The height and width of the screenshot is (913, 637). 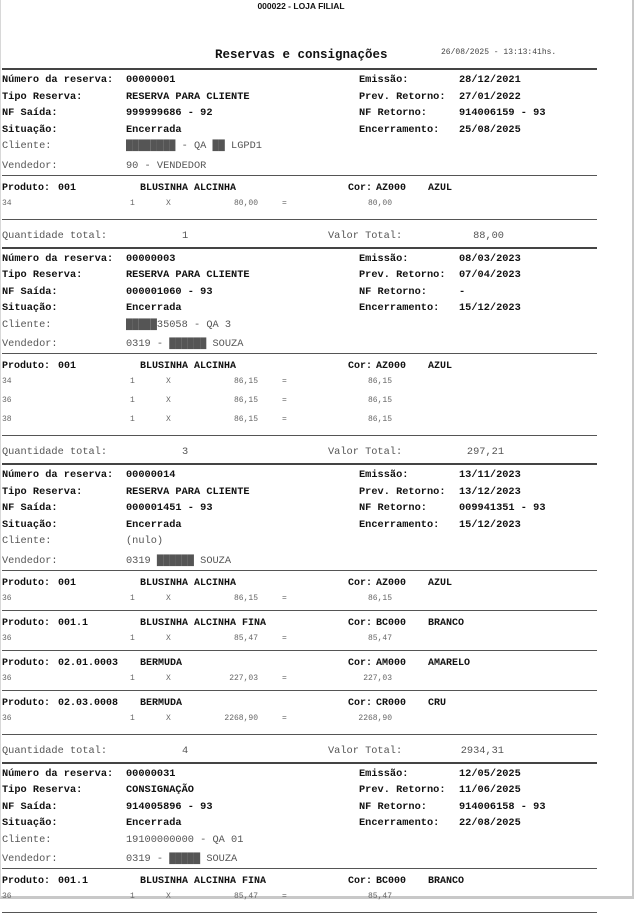 What do you see at coordinates (490, 774) in the screenshot?
I see `emissao-value: 12/05/2025` at bounding box center [490, 774].